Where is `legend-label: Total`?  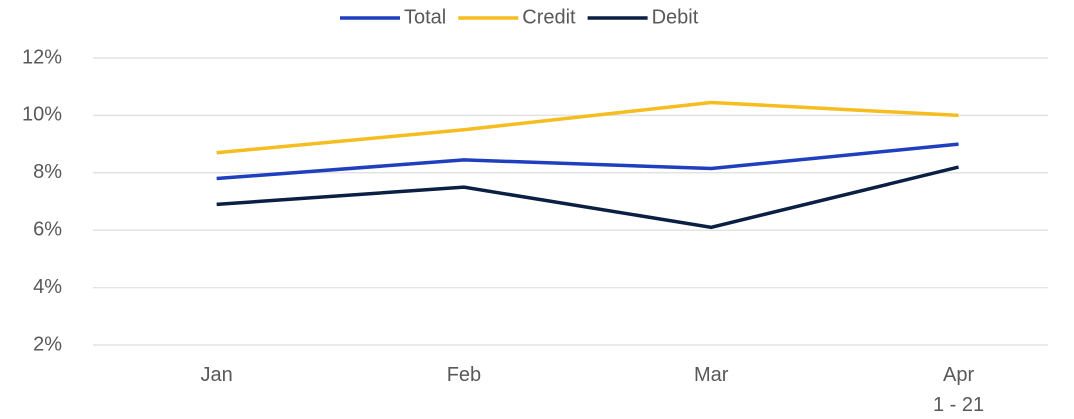 legend-label: Total is located at coordinates (425, 17).